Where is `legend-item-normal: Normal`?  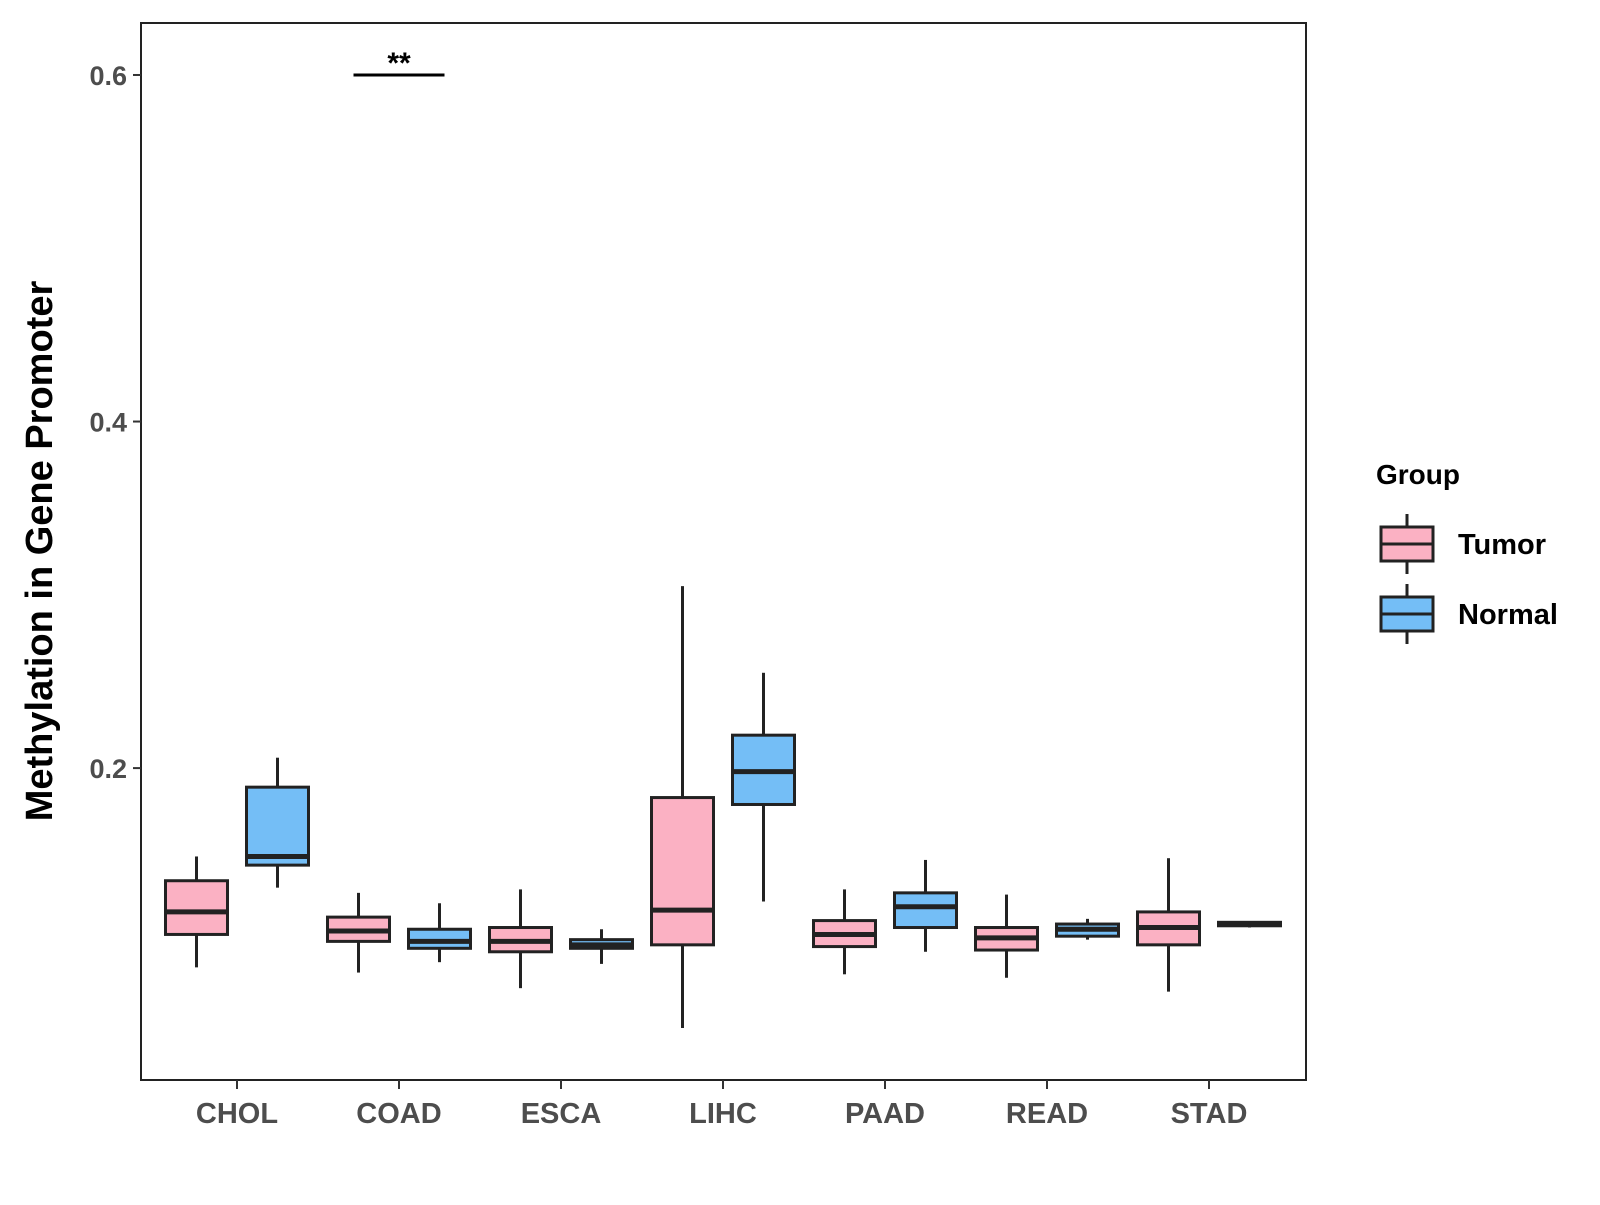 legend-item-normal: Normal is located at coordinates (1468, 614).